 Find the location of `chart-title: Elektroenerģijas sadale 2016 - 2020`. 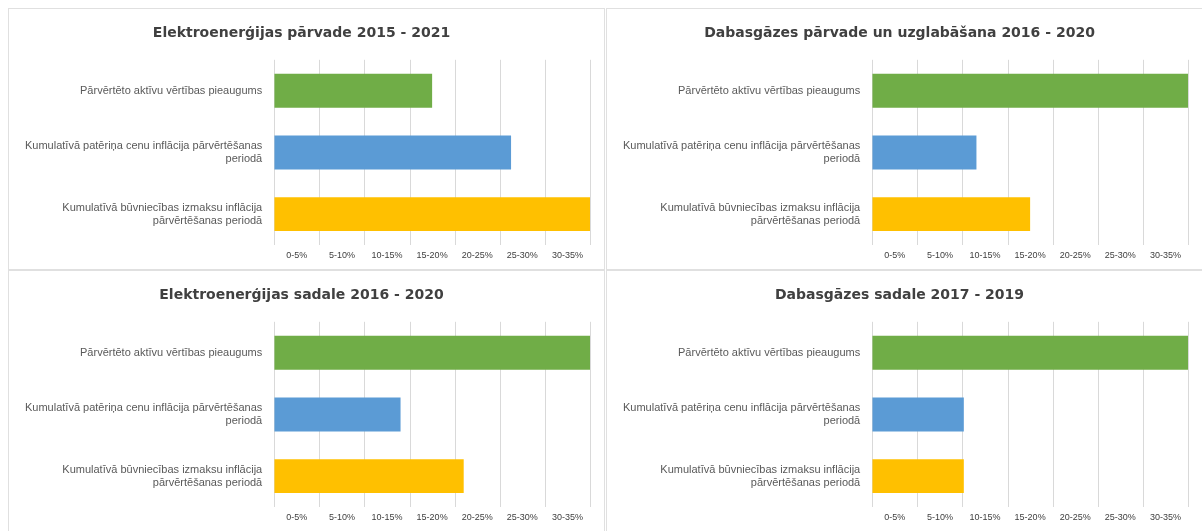

chart-title: Elektroenerģijas sadale 2016 - 2020 is located at coordinates (301, 294).